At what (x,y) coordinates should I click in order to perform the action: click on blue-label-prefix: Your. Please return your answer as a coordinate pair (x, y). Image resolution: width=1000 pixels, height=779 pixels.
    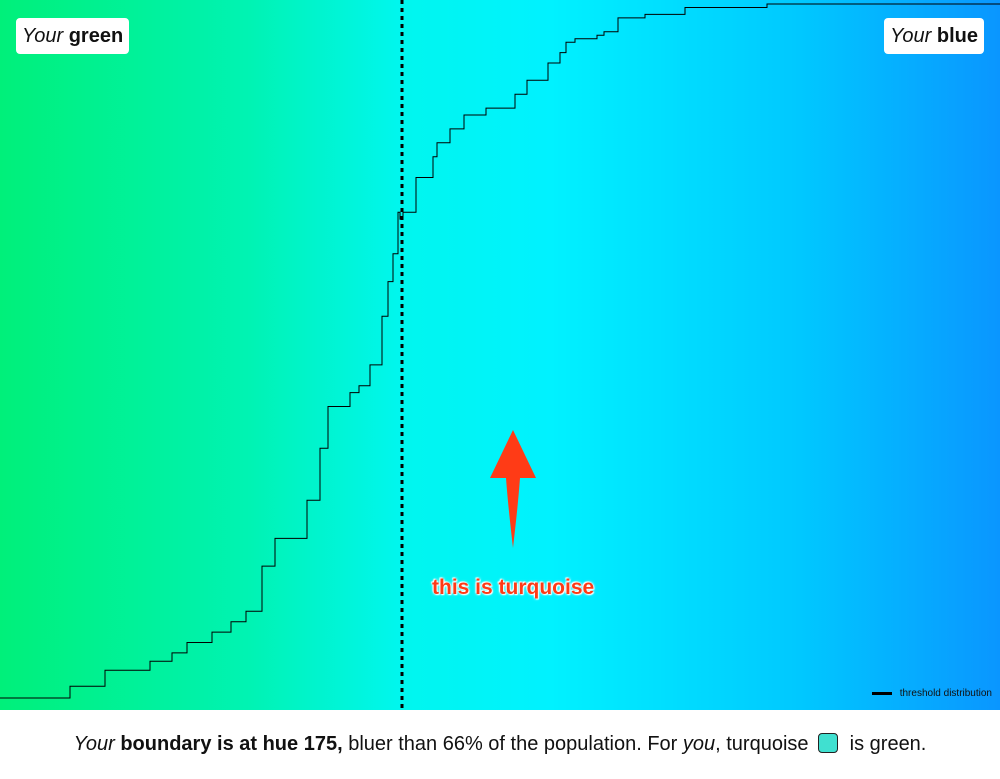
    Looking at the image, I should click on (911, 36).